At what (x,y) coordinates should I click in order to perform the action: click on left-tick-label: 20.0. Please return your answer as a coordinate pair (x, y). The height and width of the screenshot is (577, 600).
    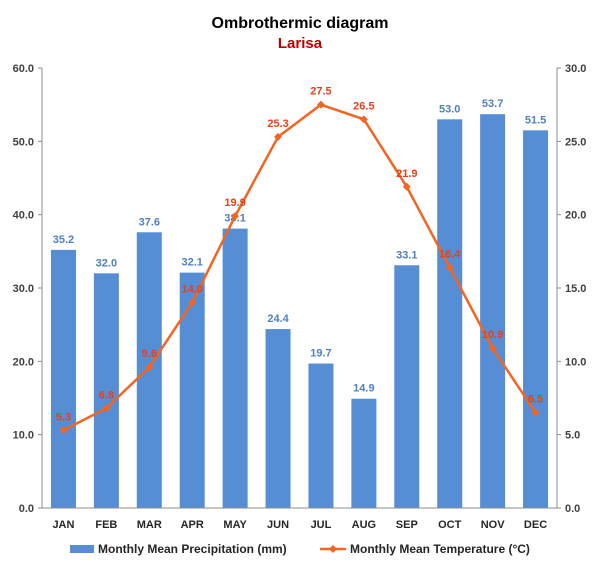
    Looking at the image, I should click on (23, 362).